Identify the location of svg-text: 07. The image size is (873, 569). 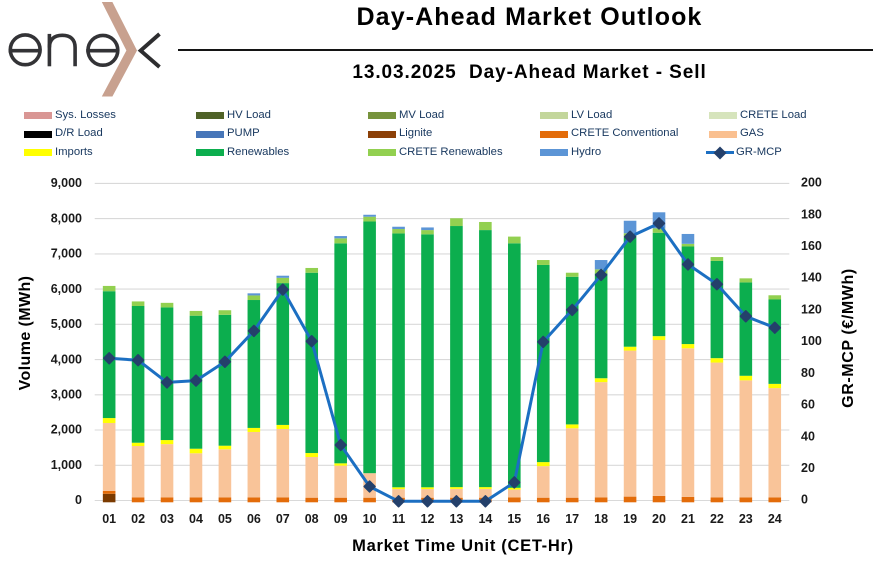
(283, 519).